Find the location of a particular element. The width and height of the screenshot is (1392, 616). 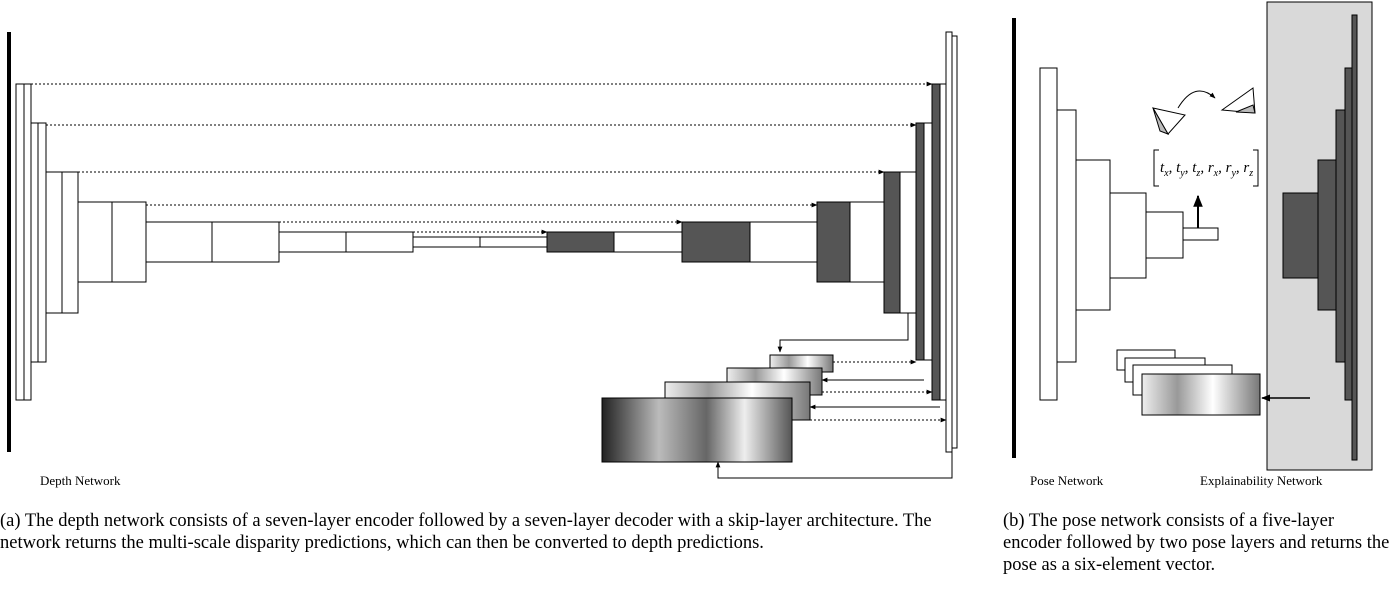

pose-vector: tx, ty, tz, rx, ry, rz is located at coordinates (1206, 169).